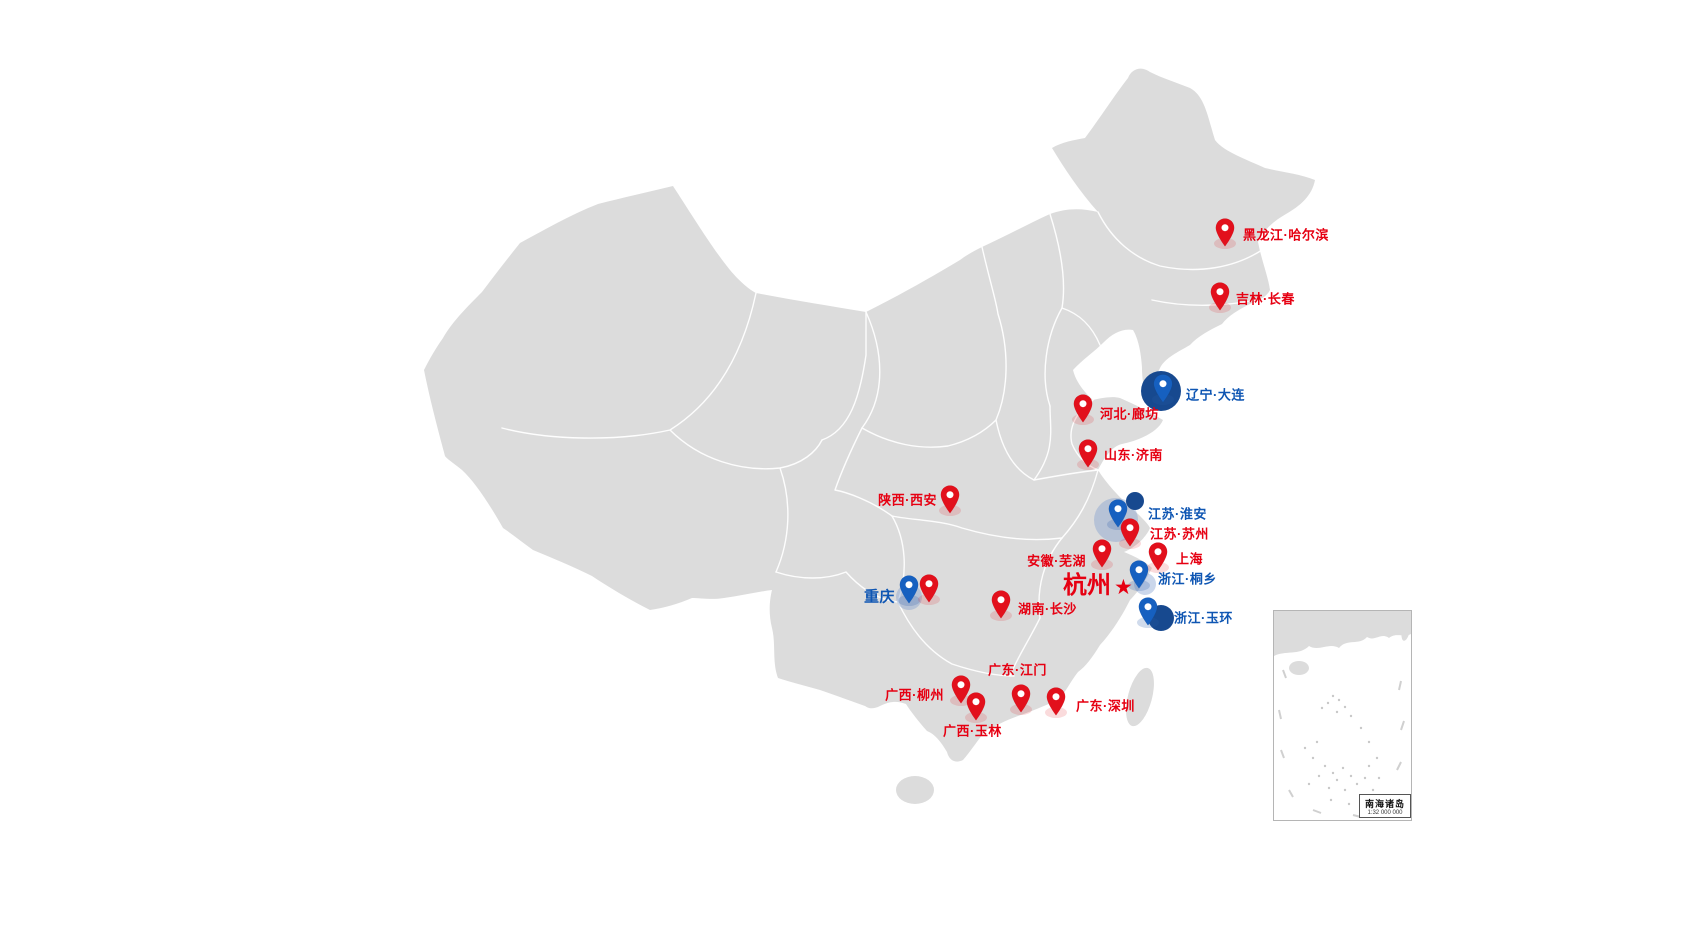 The image size is (1700, 933). Describe the element at coordinates (1179, 534) in the screenshot. I see `marker-label: 江苏·苏州` at that location.